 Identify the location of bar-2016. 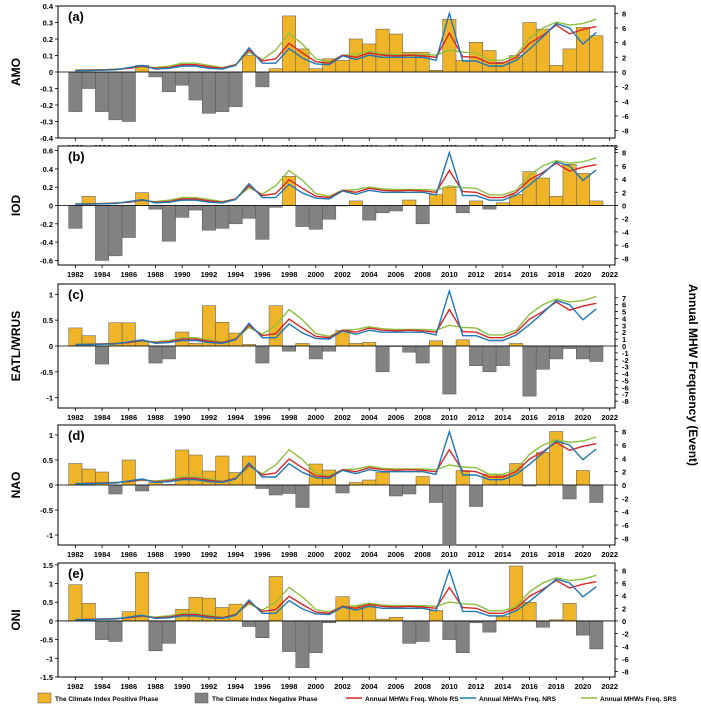
(529, 371).